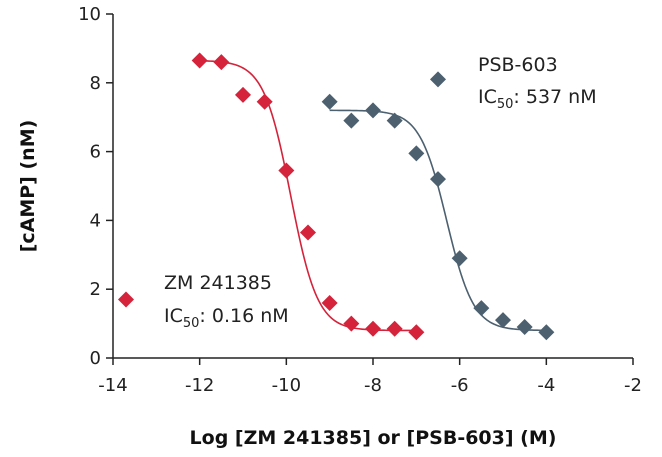  I want to click on zm241385-legend-name: ZM 241385, so click(218, 283).